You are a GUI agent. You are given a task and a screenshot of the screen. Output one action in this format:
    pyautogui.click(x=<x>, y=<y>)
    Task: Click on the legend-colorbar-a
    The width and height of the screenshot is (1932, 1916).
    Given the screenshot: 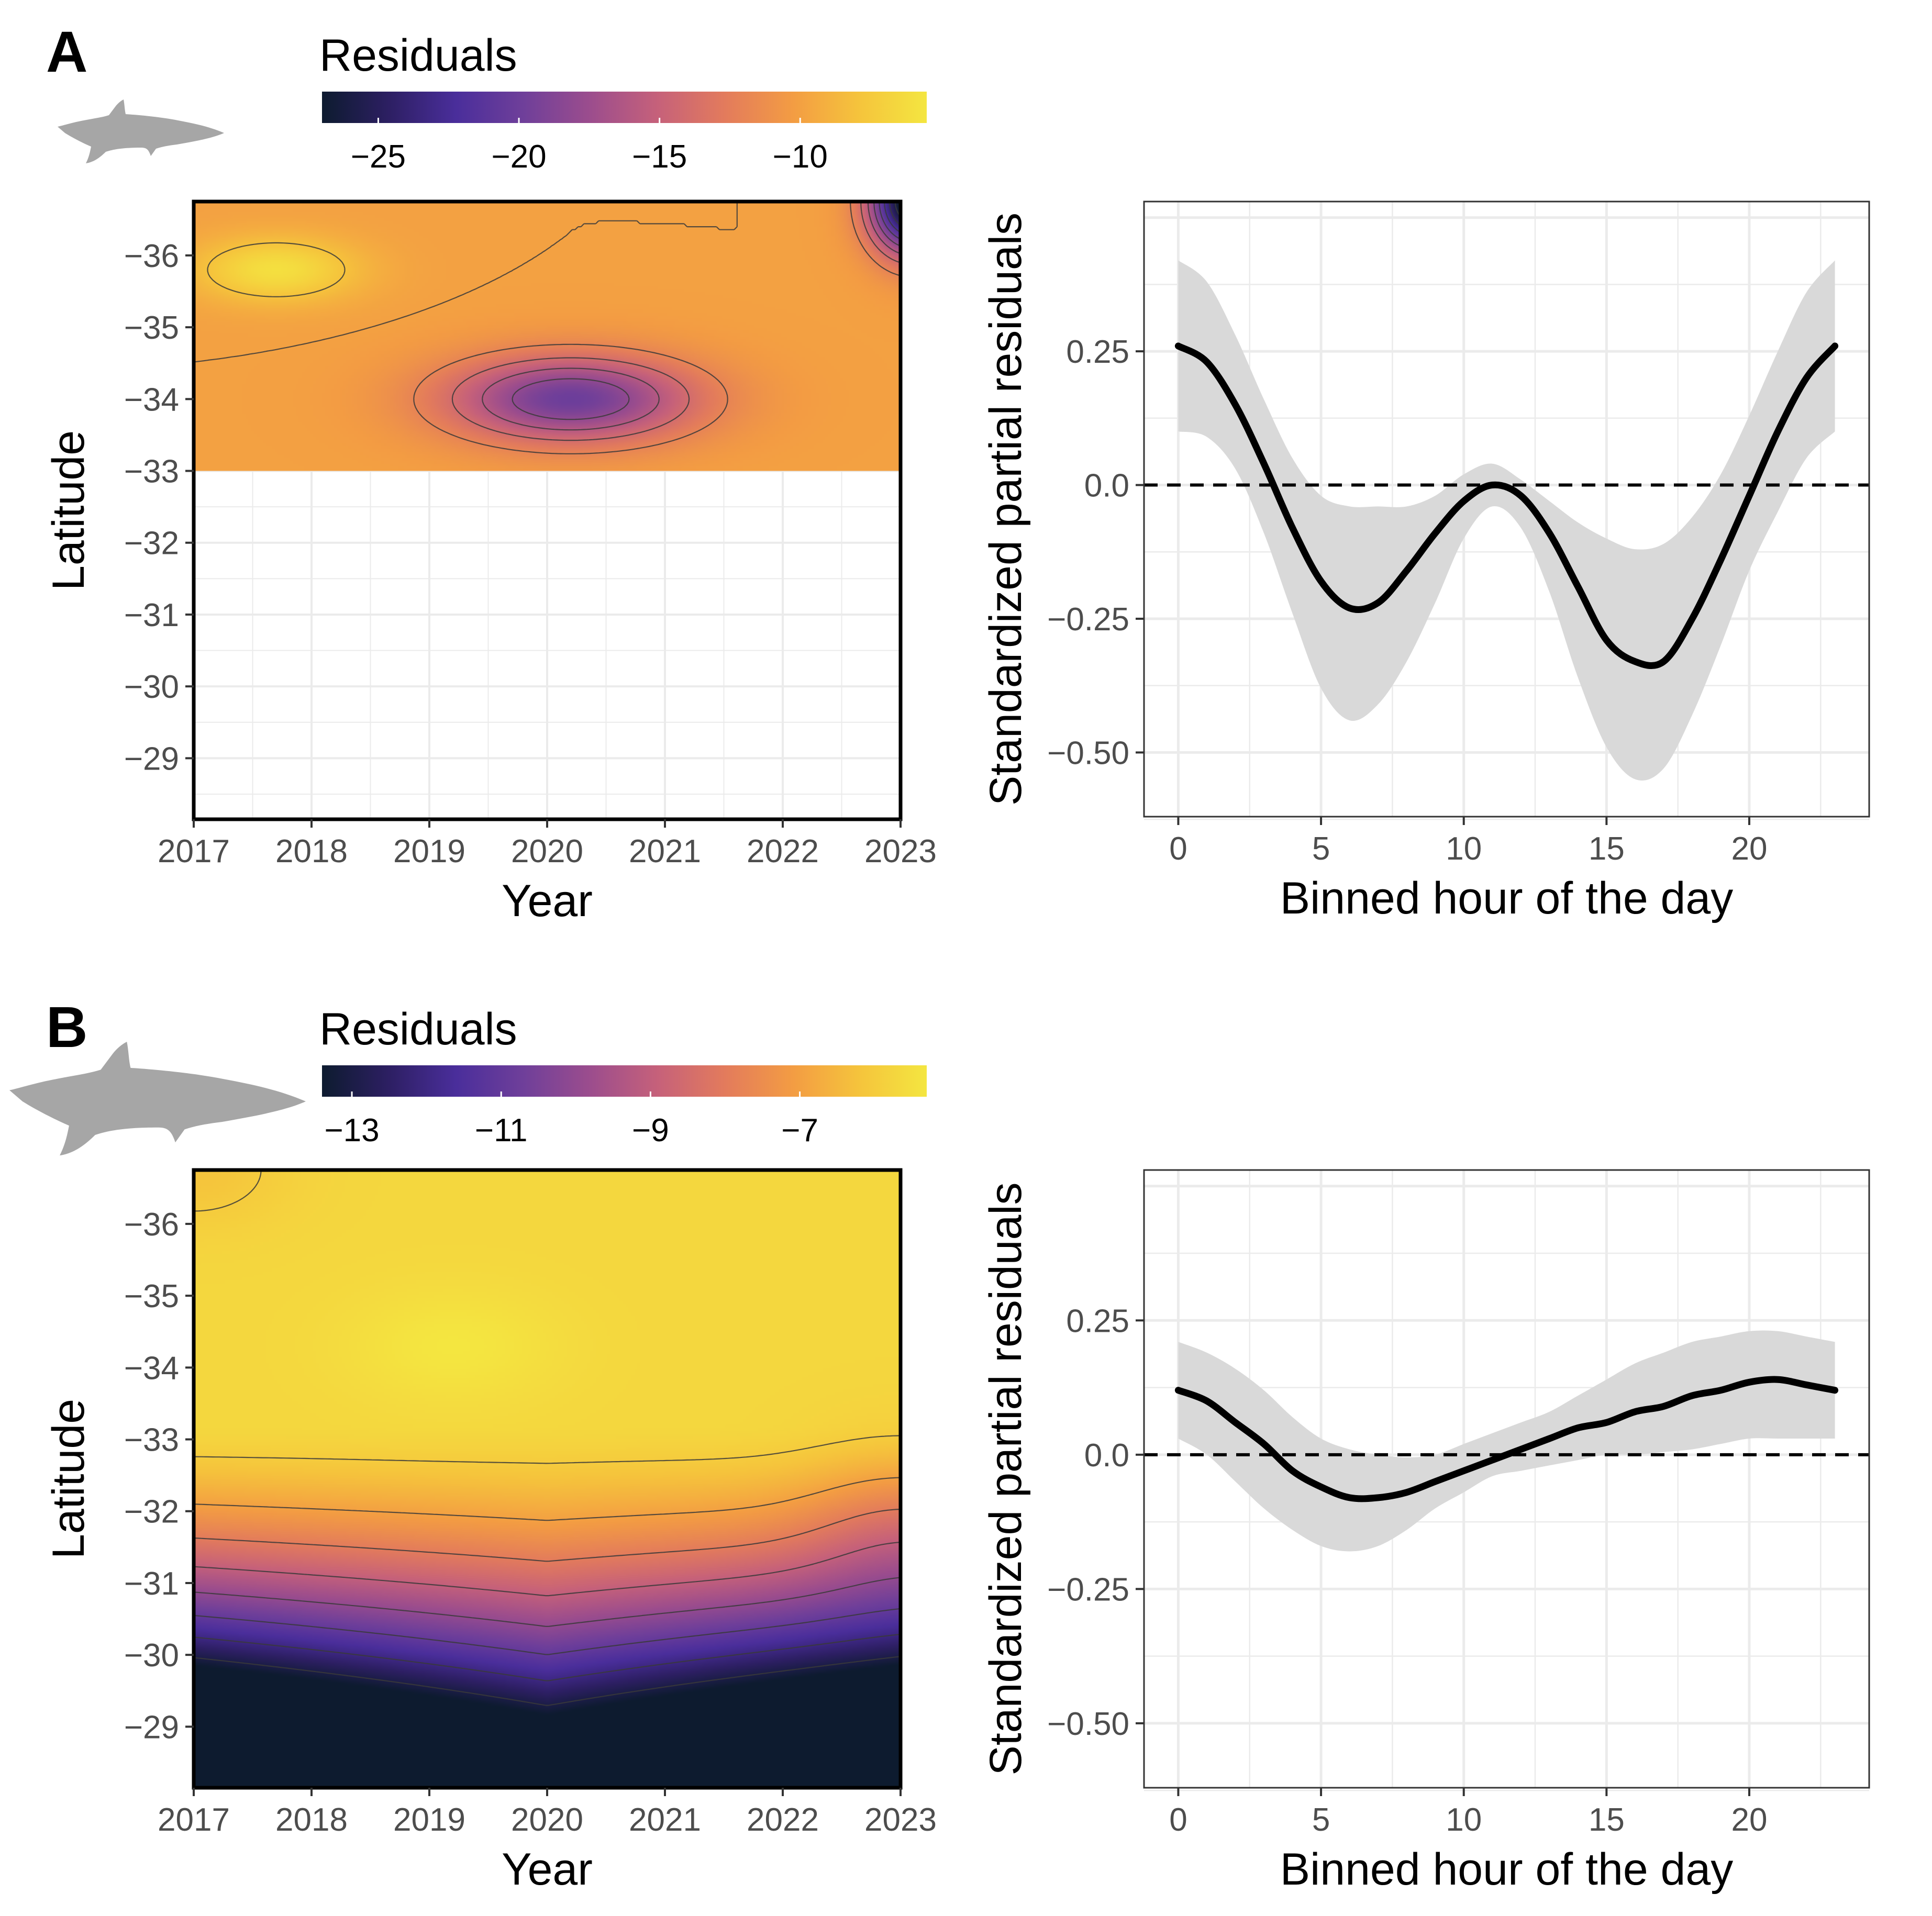 What is the action you would take?
    pyautogui.click(x=624, y=107)
    